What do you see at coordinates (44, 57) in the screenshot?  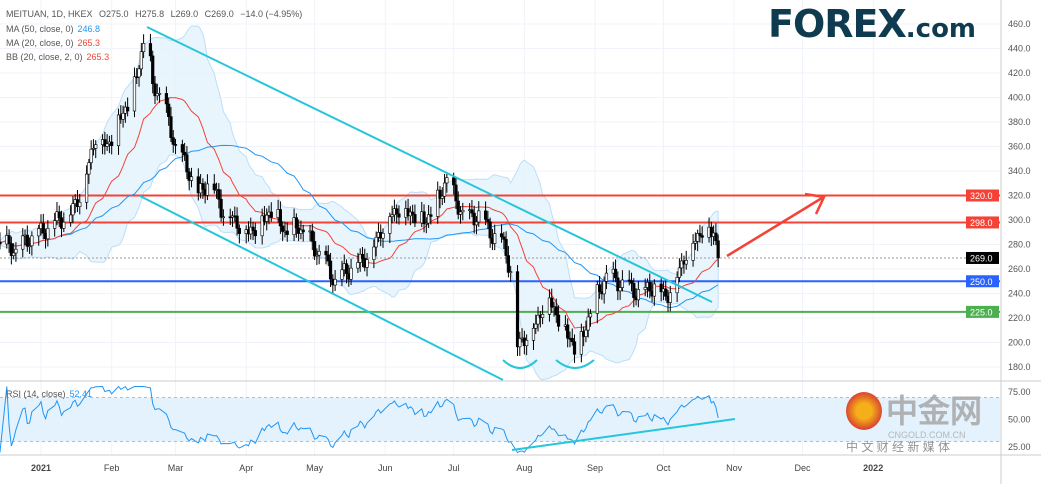 I see `bb-label: BB (20, close, 2, 0)` at bounding box center [44, 57].